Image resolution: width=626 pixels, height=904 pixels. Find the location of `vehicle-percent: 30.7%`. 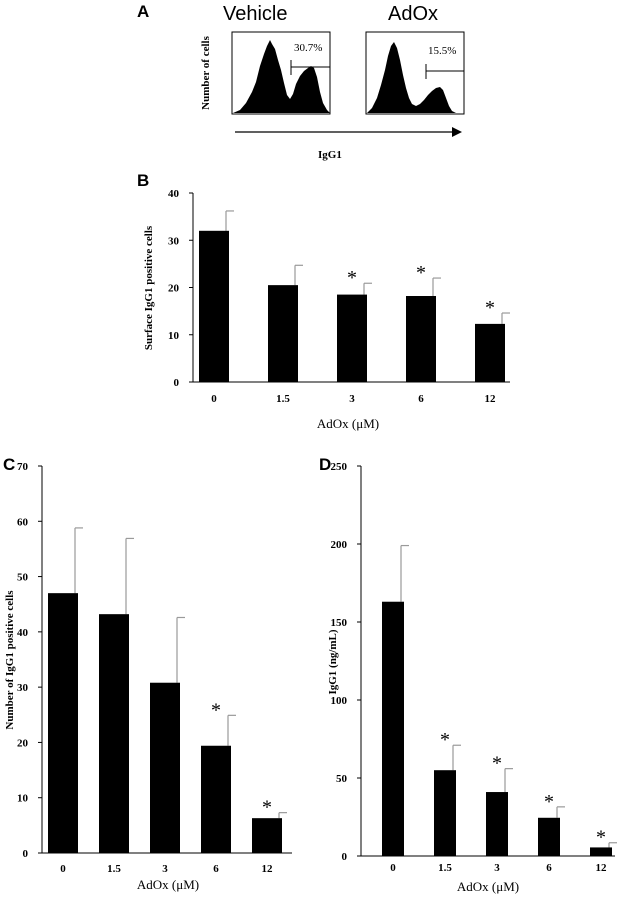

vehicle-percent: 30.7% is located at coordinates (308, 48).